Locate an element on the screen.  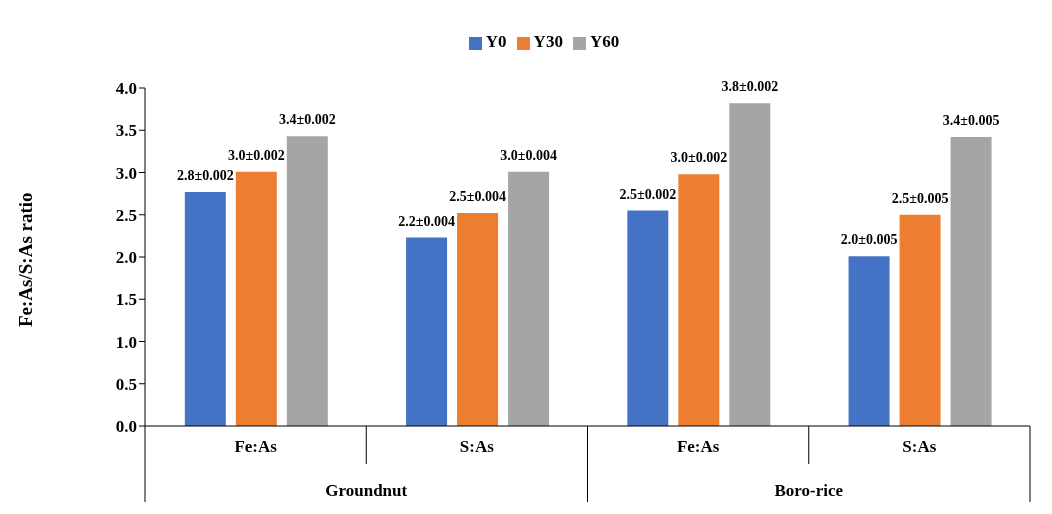
data-label: 2.5±0.005 is located at coordinates (920, 198).